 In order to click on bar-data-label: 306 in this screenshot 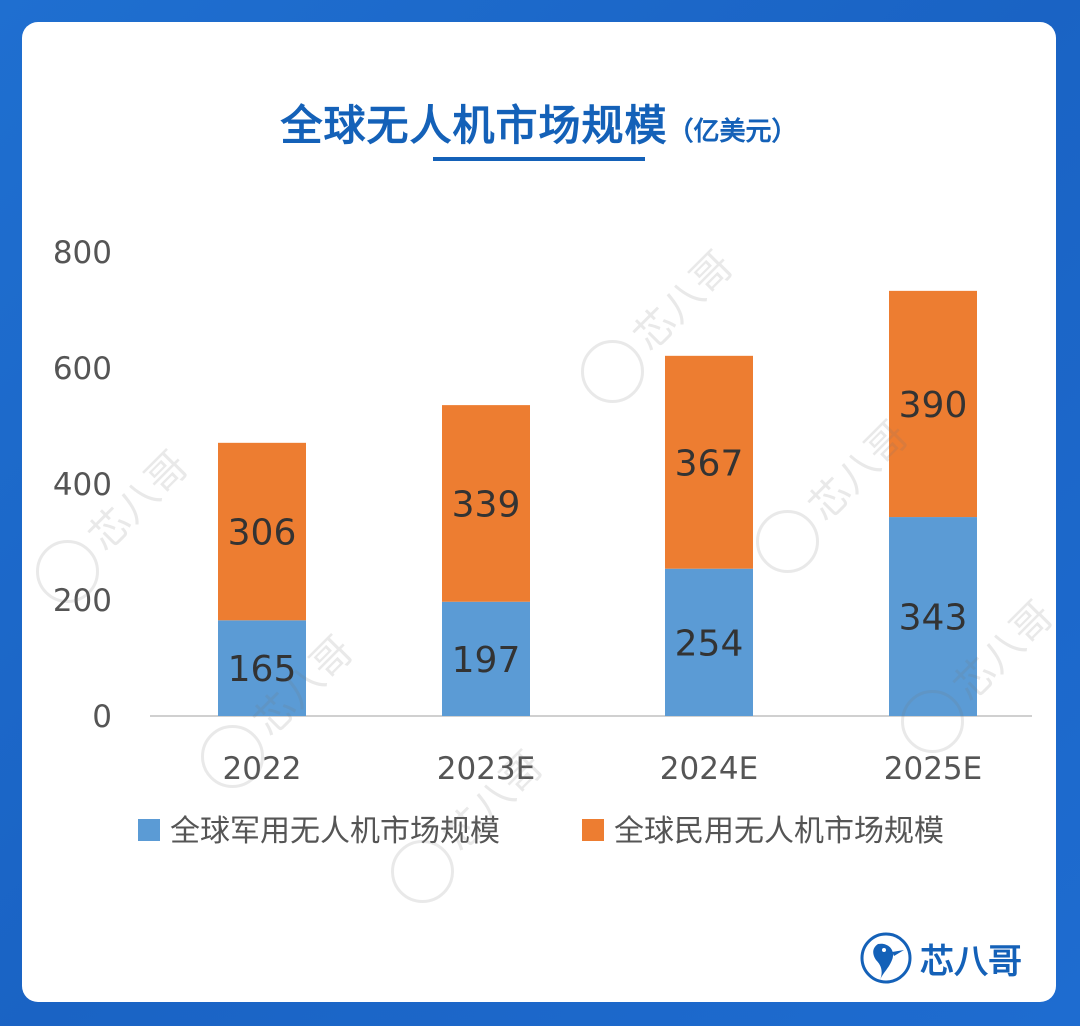, I will do `click(262, 533)`.